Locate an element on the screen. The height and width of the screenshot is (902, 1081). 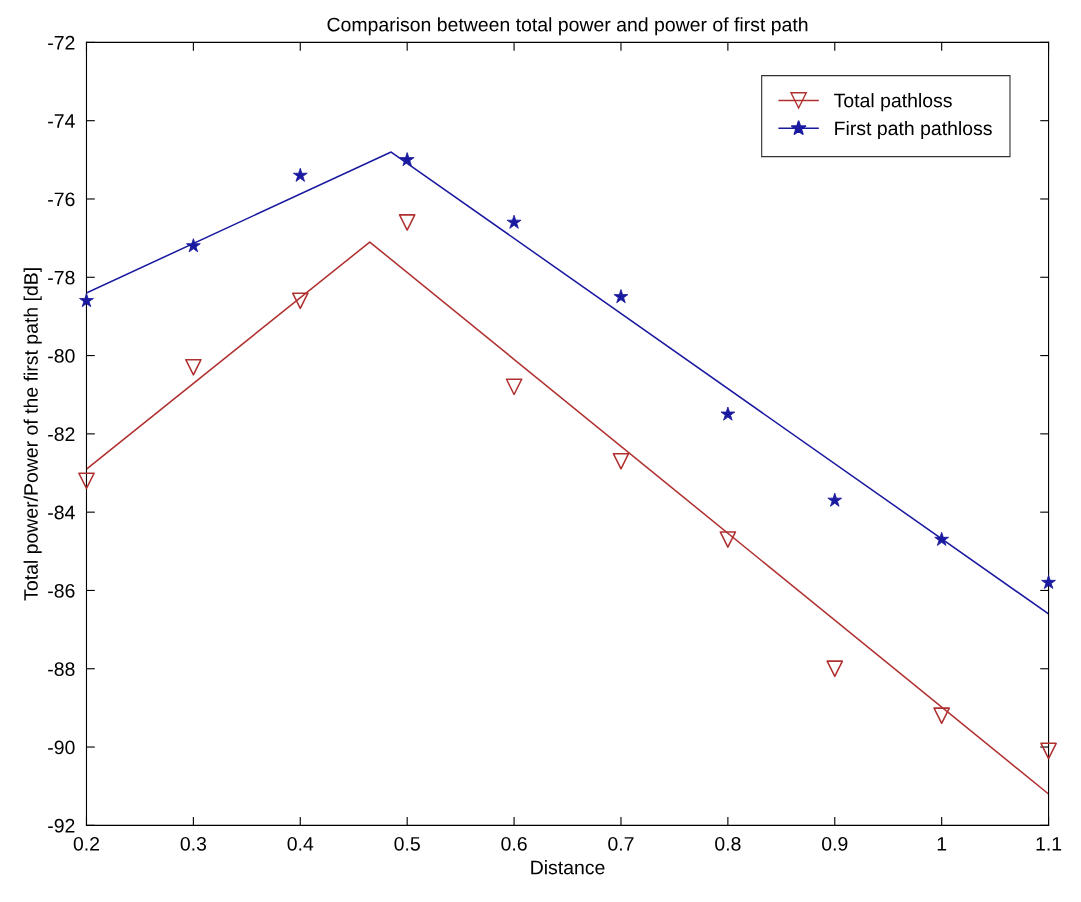
legend-label: Total pathloss is located at coordinates (893, 102).